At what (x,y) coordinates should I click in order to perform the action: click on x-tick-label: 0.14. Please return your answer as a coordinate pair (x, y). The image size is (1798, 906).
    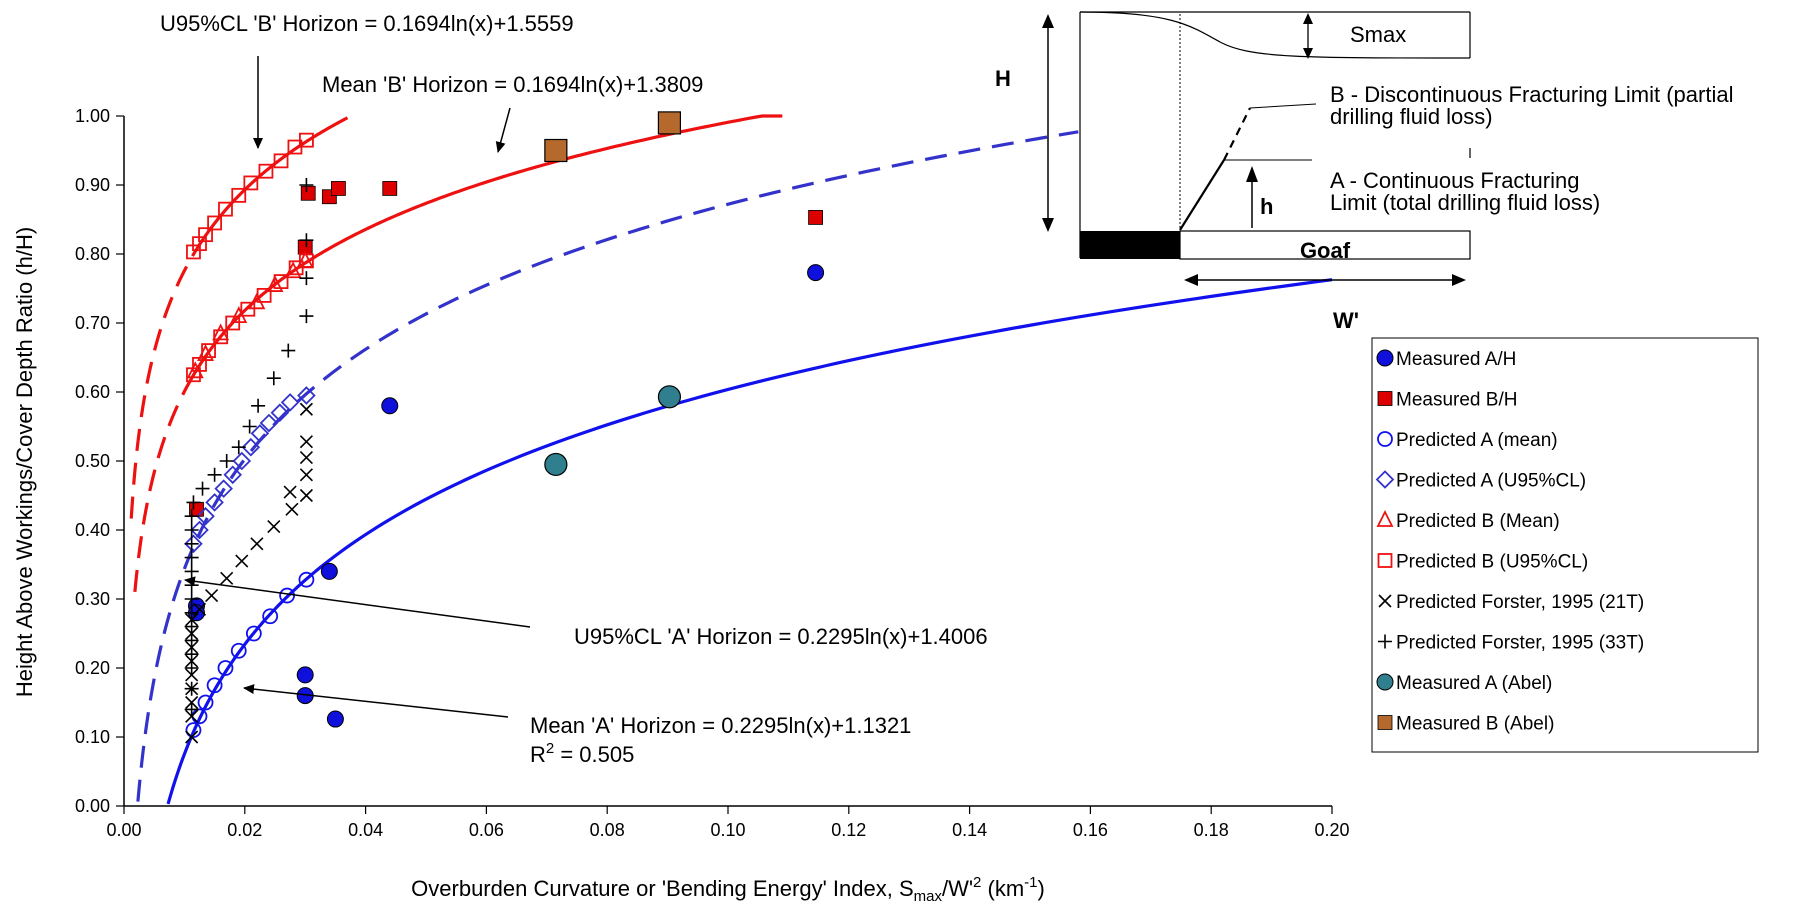
    Looking at the image, I should click on (969, 830).